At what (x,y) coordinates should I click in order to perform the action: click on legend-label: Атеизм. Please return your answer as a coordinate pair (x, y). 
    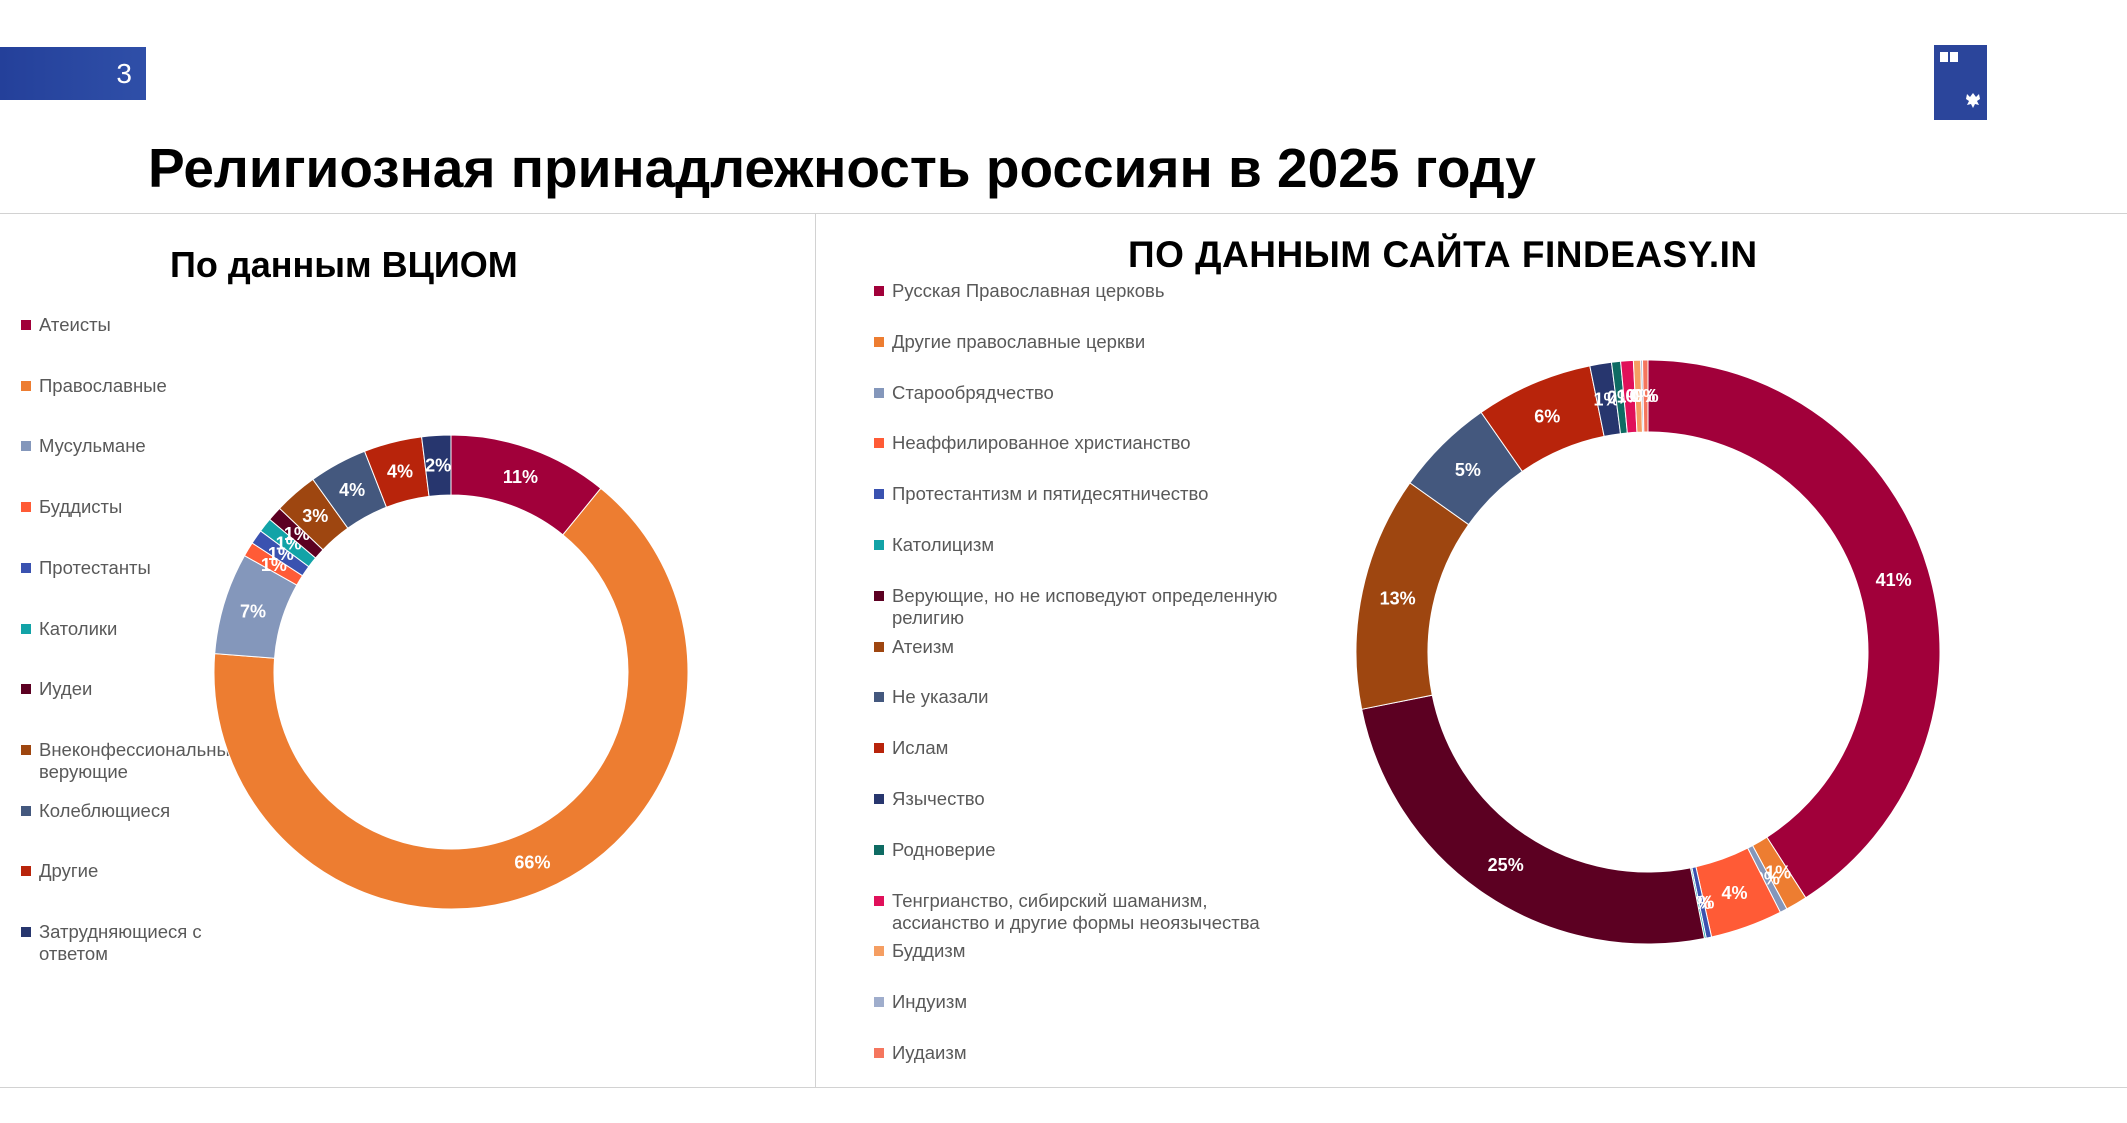
    Looking at the image, I should click on (923, 646).